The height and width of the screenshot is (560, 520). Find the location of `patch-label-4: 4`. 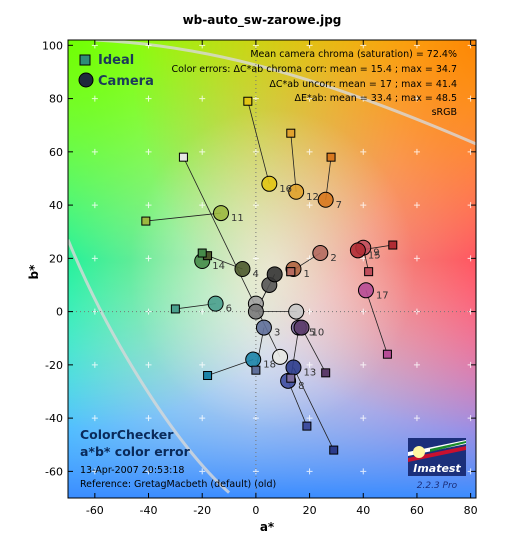

patch-label-4: 4 is located at coordinates (255, 274).